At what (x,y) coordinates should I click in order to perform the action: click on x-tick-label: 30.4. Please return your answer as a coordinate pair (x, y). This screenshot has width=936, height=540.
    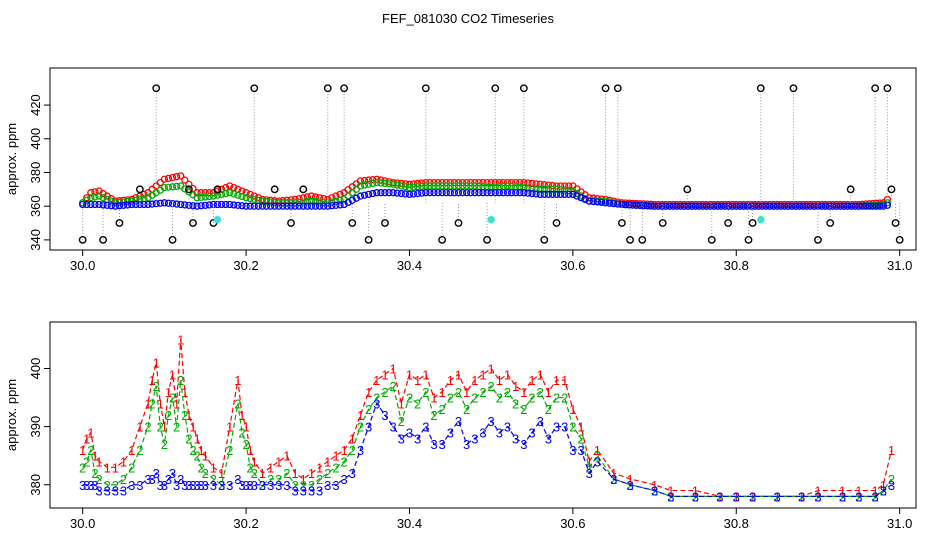
    Looking at the image, I should click on (409, 265).